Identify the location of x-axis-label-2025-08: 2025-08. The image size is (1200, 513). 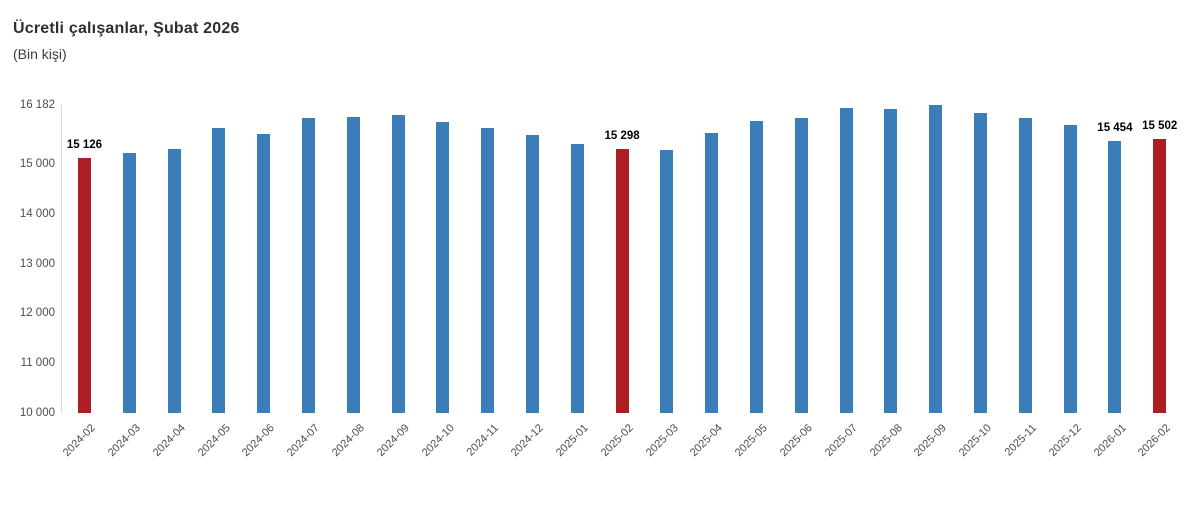
(886, 441).